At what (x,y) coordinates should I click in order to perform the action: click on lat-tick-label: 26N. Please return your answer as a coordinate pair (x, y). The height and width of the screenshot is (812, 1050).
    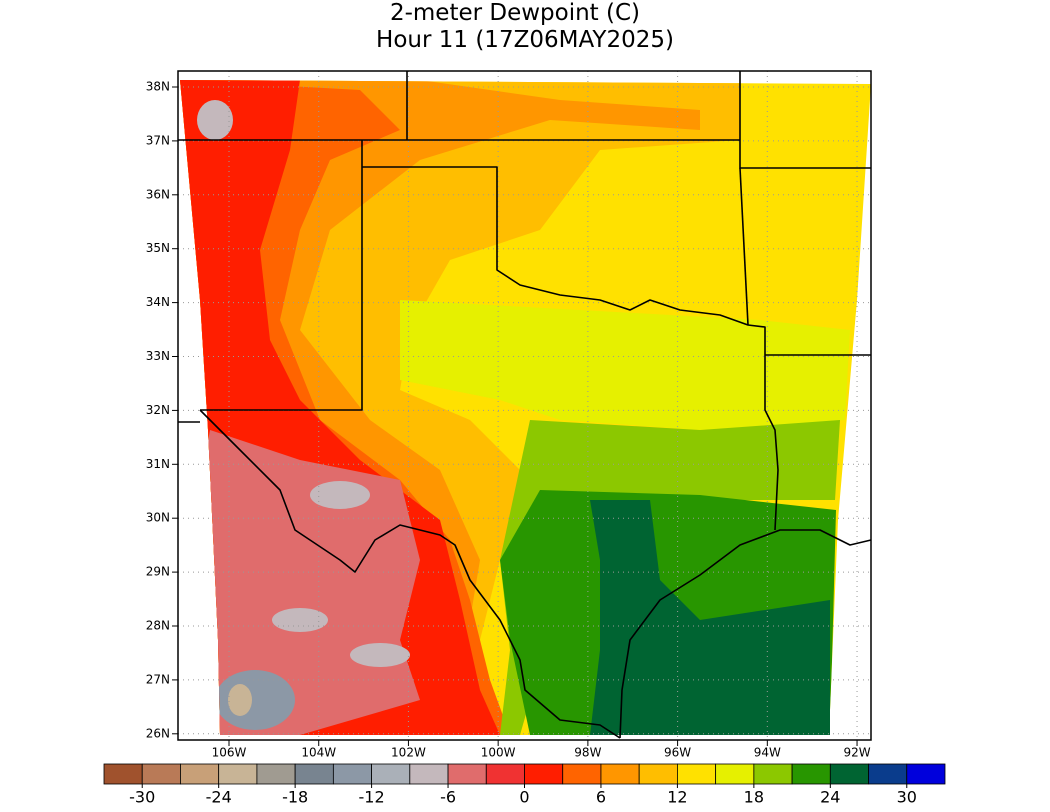
    Looking at the image, I should click on (158, 733).